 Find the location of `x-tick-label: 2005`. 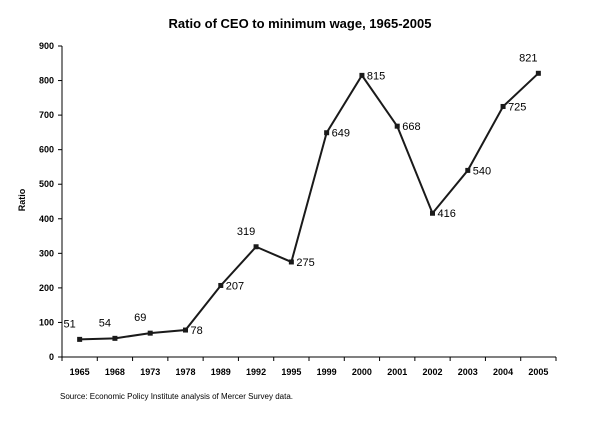

x-tick-label: 2005 is located at coordinates (538, 372).